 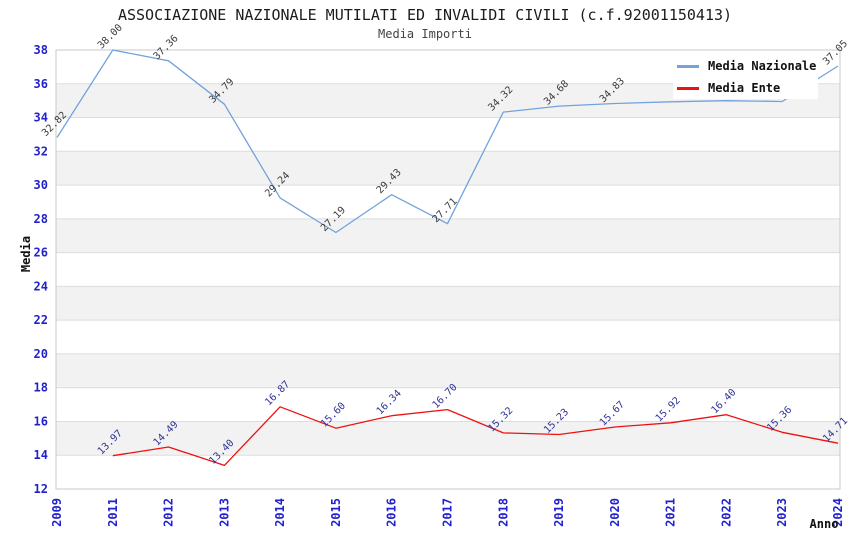 What do you see at coordinates (782, 512) in the screenshot?
I see `x-tick-label: 2023` at bounding box center [782, 512].